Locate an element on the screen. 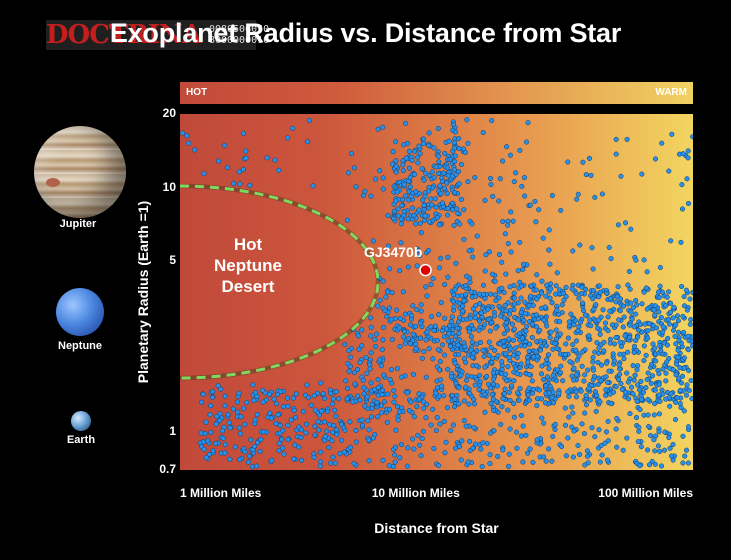 This screenshot has height=560, width=731. chart-title: Exoplanet Radius vs. Distance from Star is located at coordinates (365, 33).